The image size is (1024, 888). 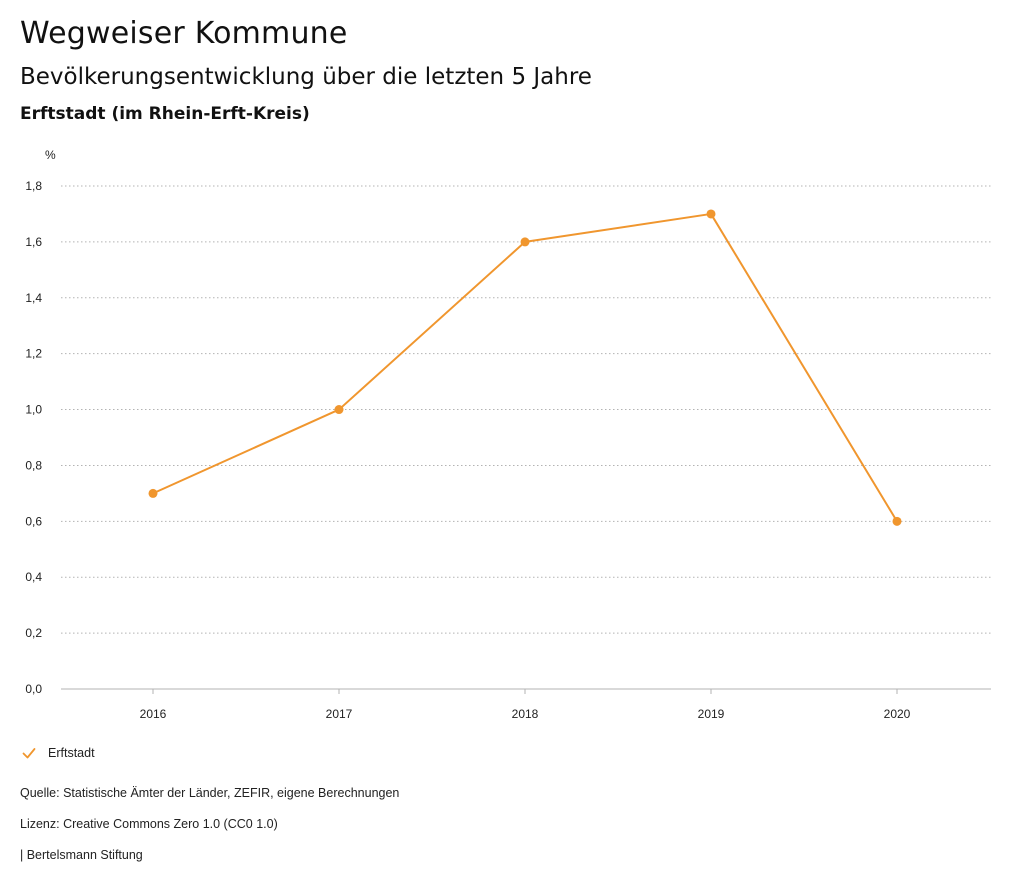 What do you see at coordinates (33, 689) in the screenshot?
I see `y-tick-label: 0,0` at bounding box center [33, 689].